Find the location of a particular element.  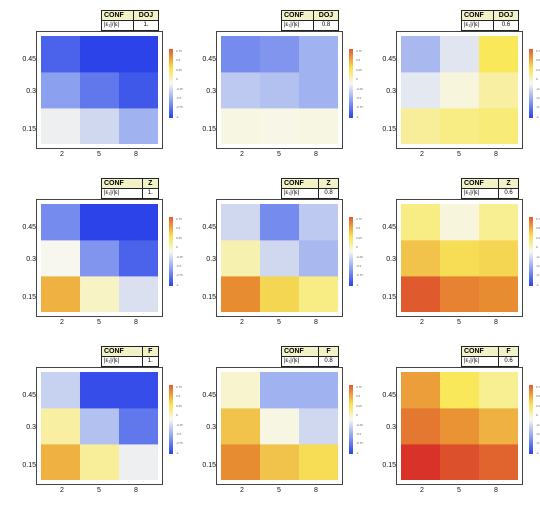

ratio-value: 0.8 is located at coordinates (328, 361).